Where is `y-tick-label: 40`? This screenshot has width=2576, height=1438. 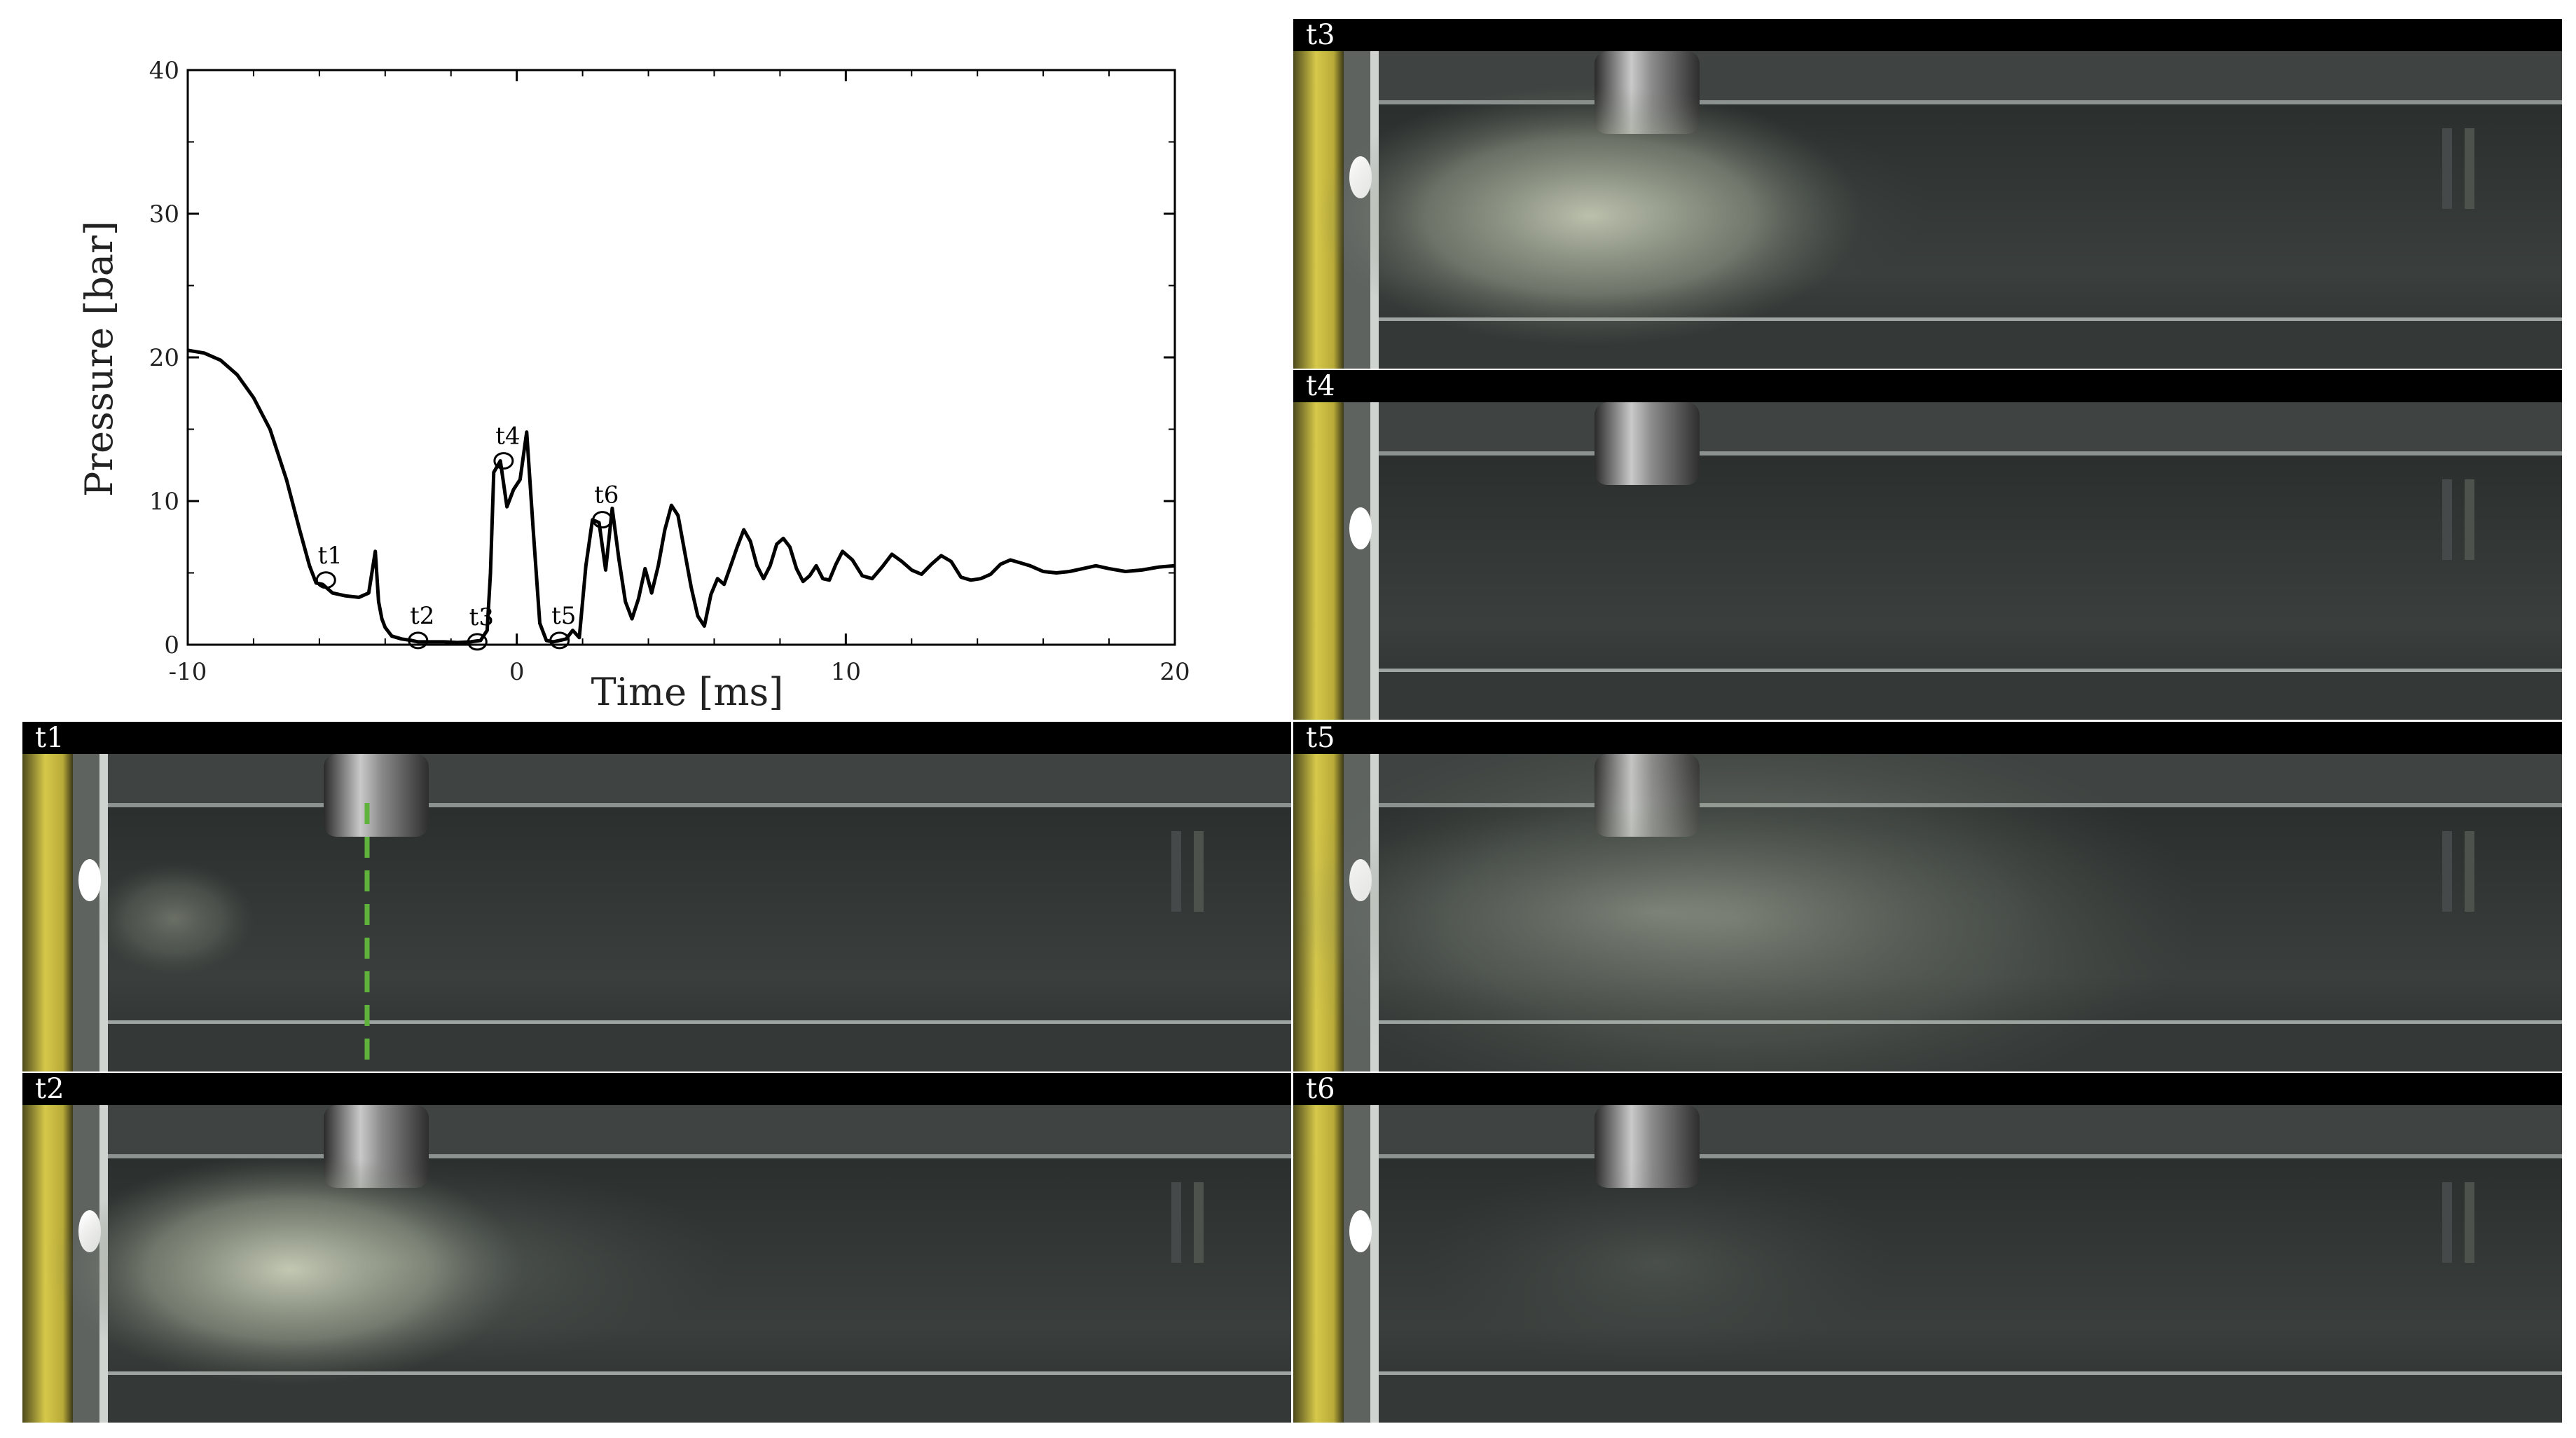
y-tick-label: 40 is located at coordinates (164, 71).